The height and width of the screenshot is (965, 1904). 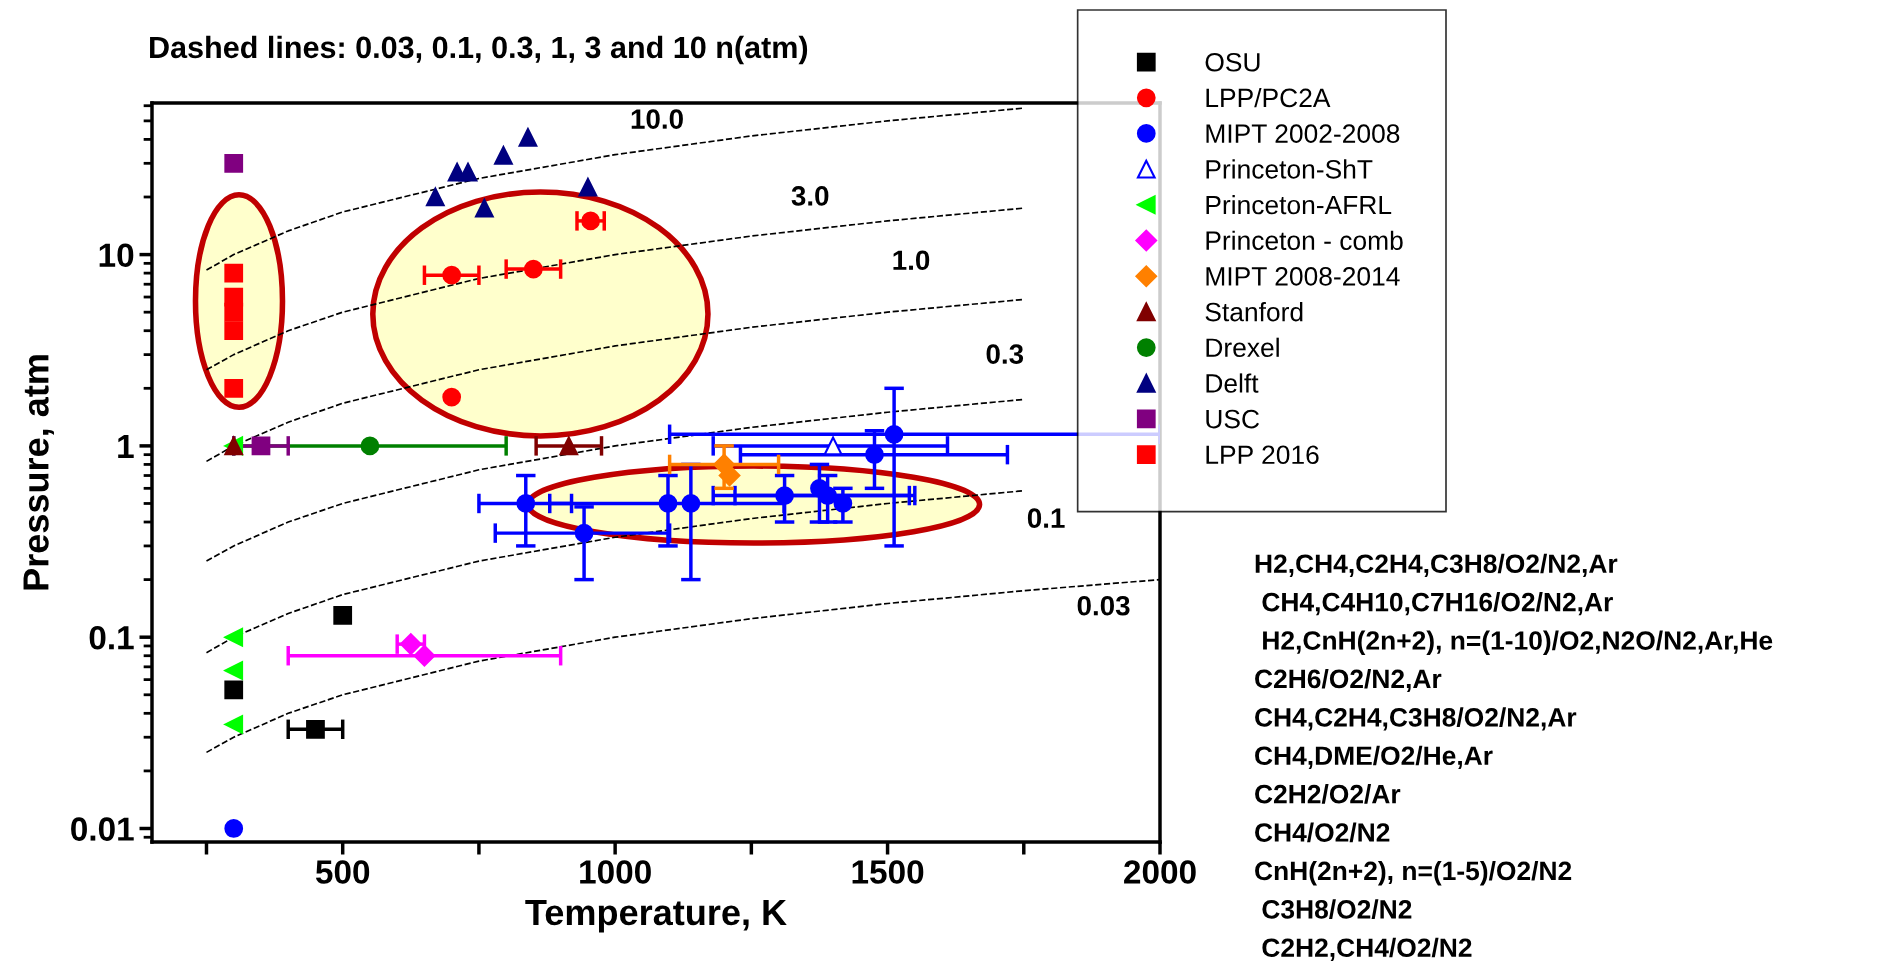 What do you see at coordinates (1103, 605) in the screenshot?
I see `series-label: 0.03` at bounding box center [1103, 605].